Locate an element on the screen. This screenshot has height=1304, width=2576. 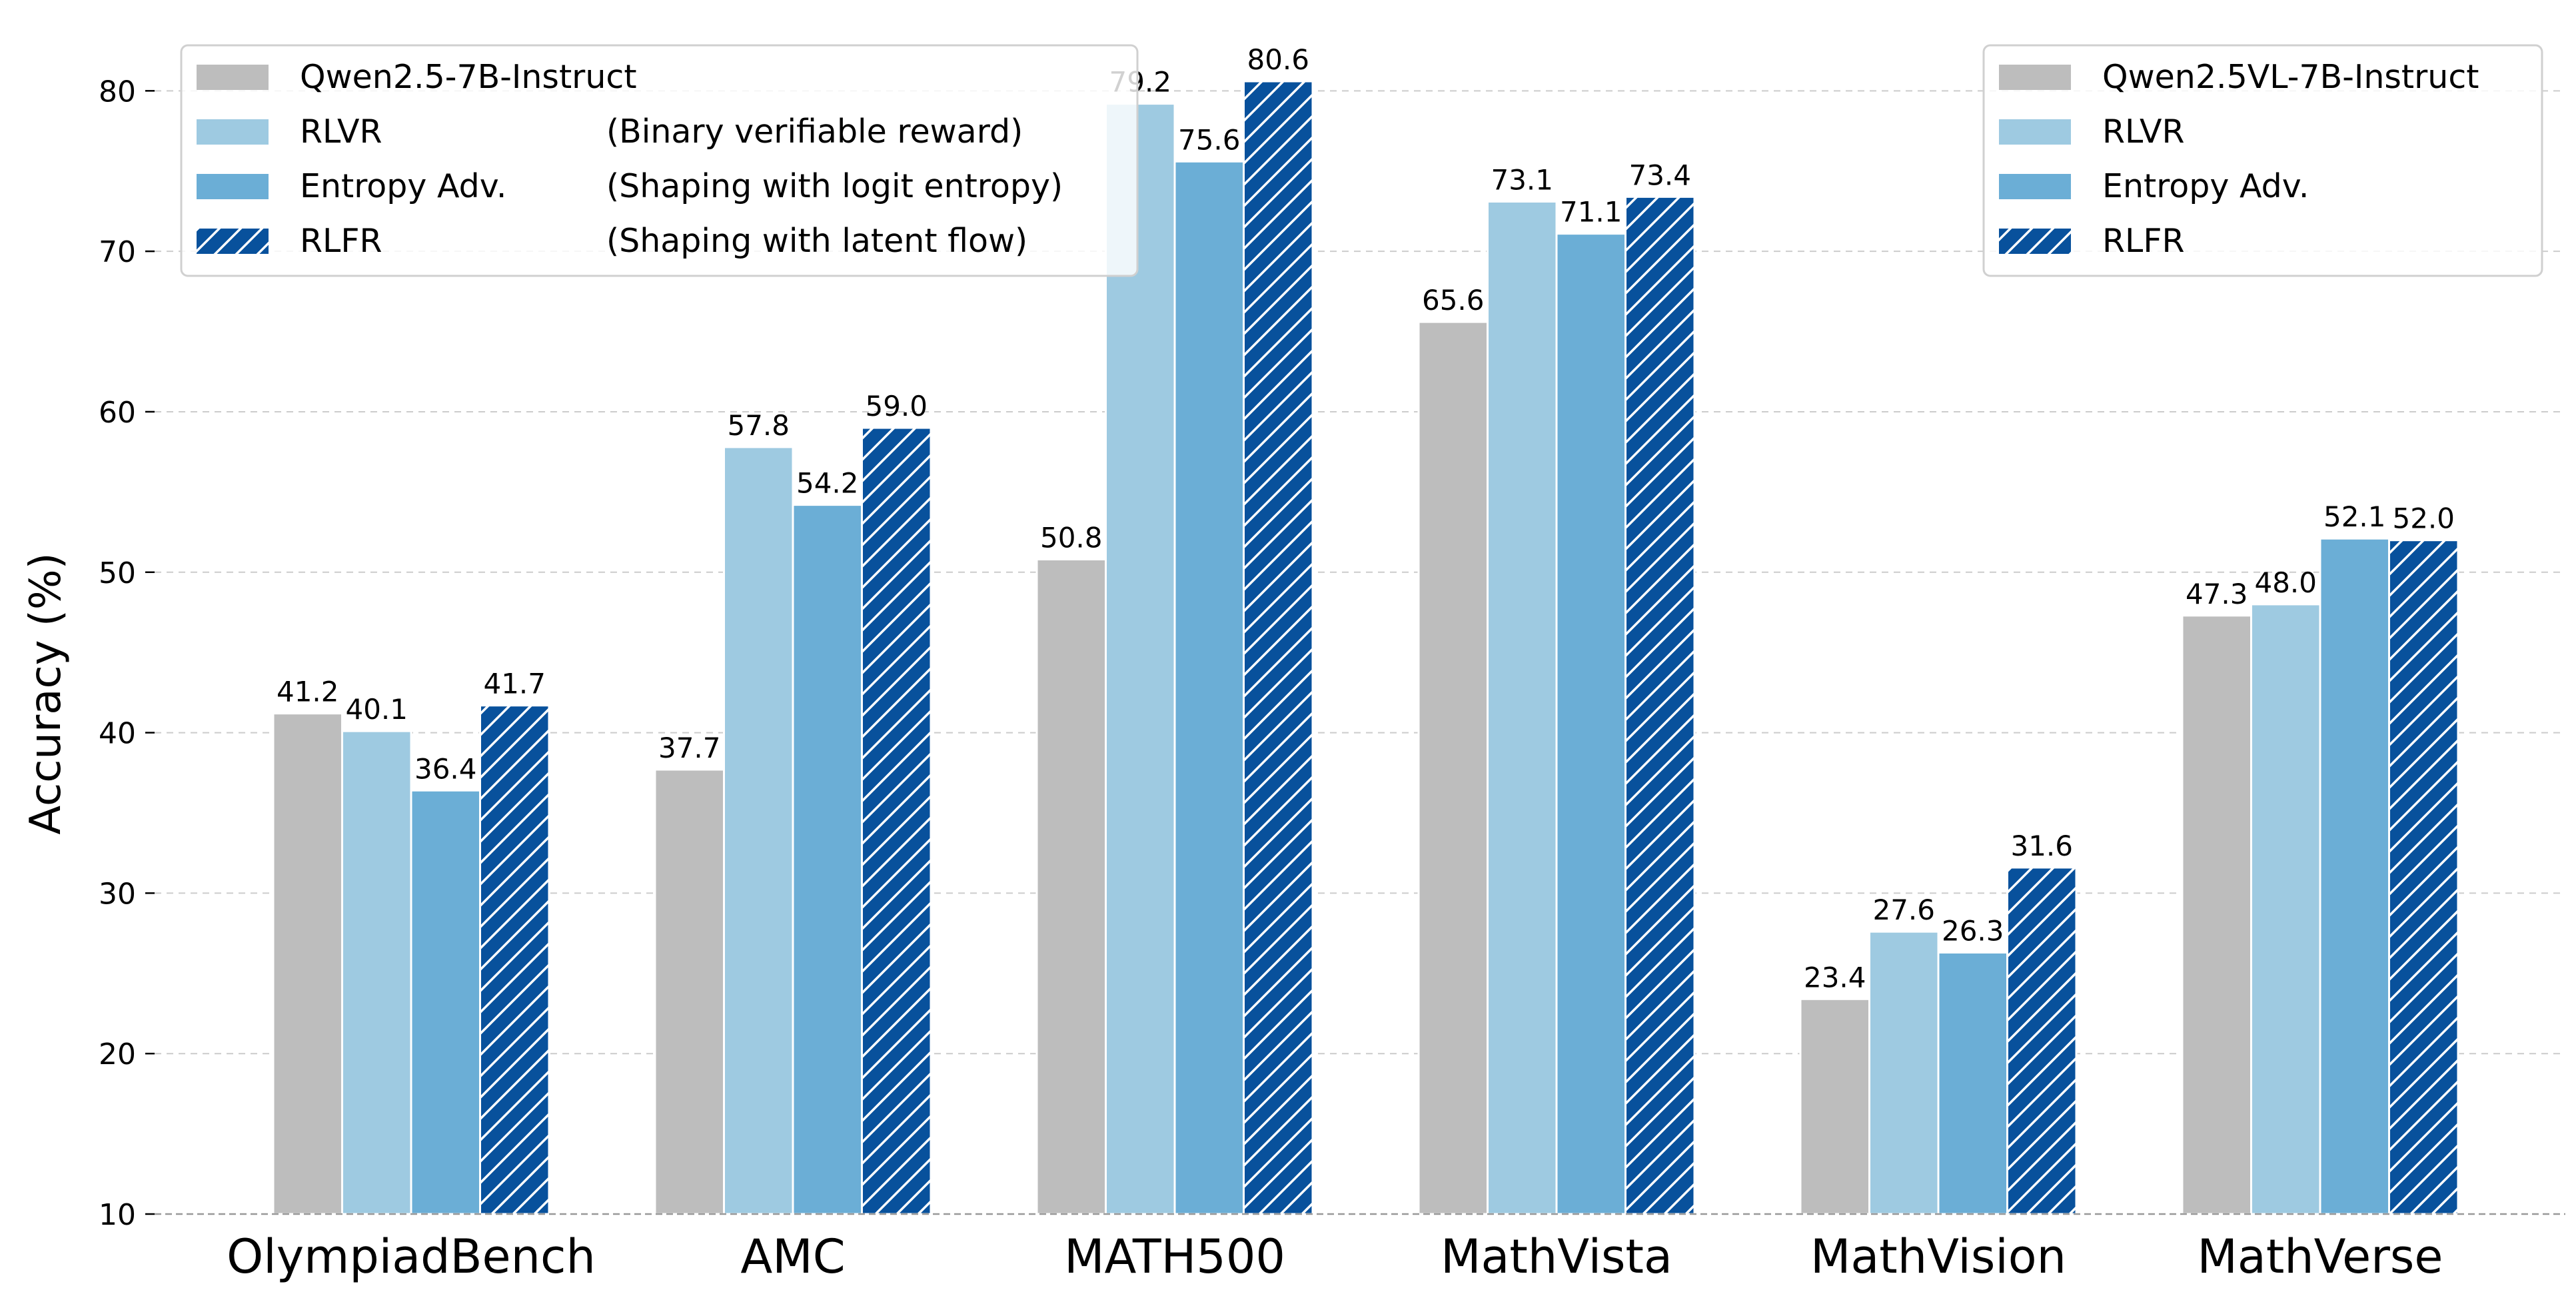
data-label-qwen2-5-7b-instruct-olympiadbench: 41.2 is located at coordinates (308, 692).